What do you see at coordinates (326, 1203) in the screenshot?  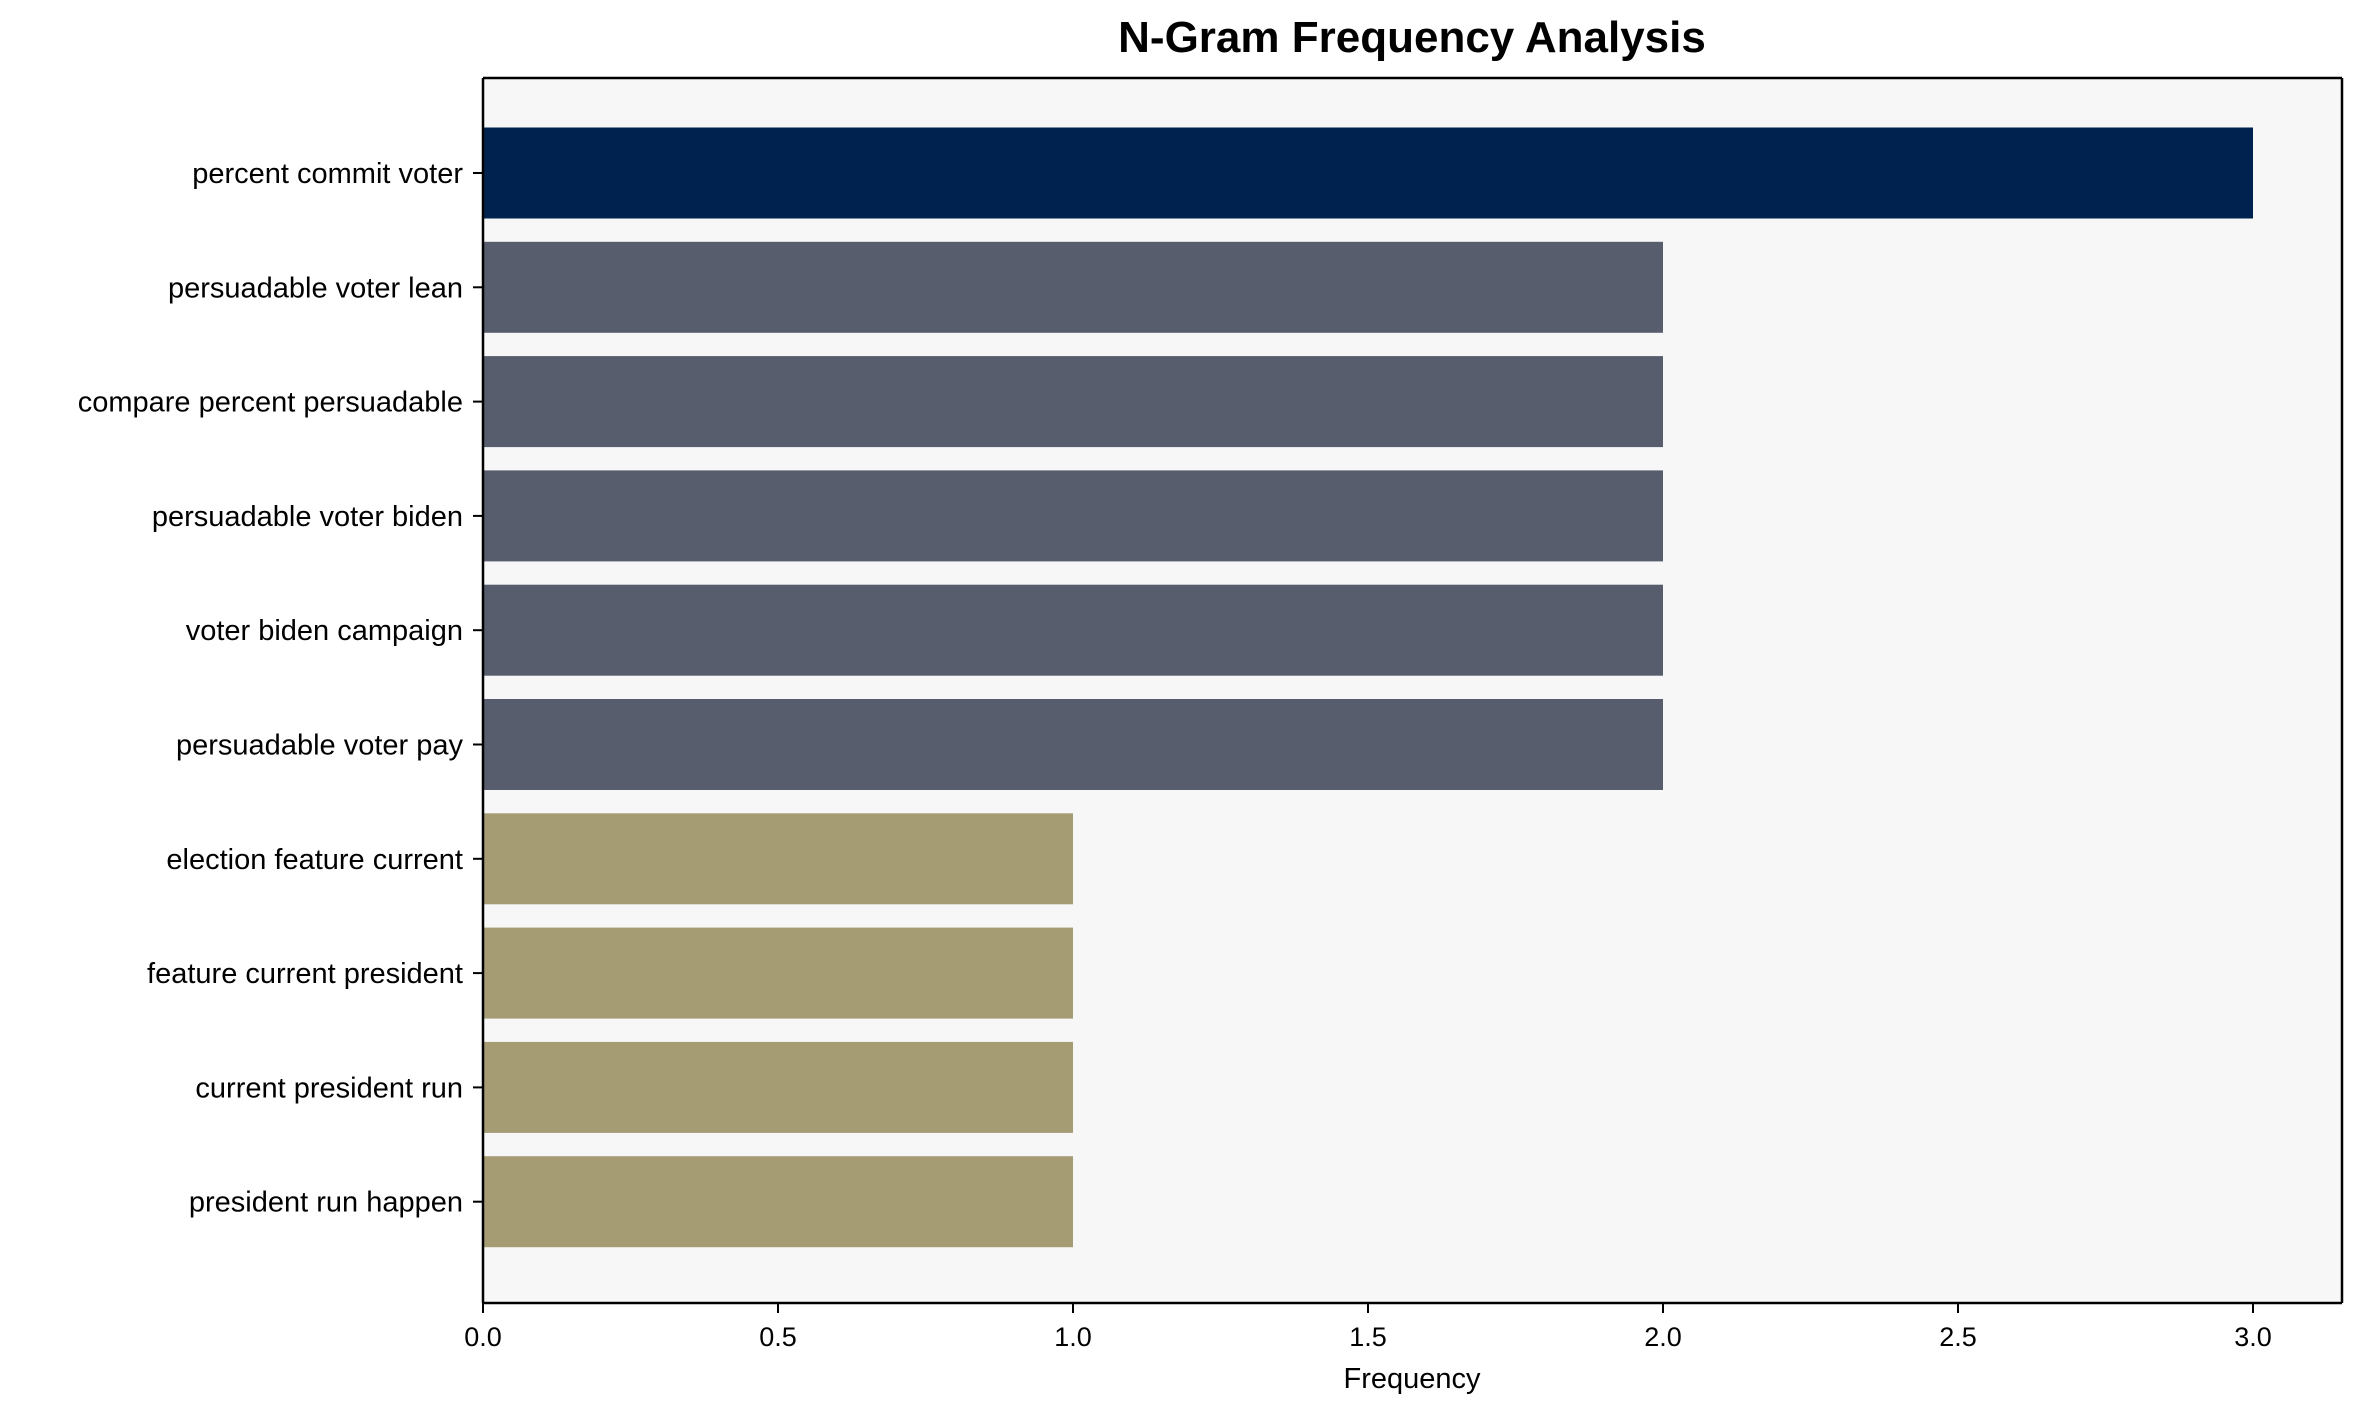 I see `y-tick-label: president run happen` at bounding box center [326, 1203].